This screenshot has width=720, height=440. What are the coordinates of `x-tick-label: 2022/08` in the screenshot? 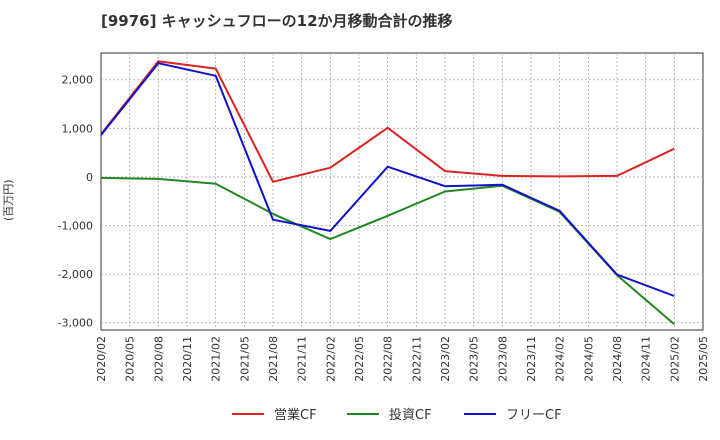 It's located at (388, 359).